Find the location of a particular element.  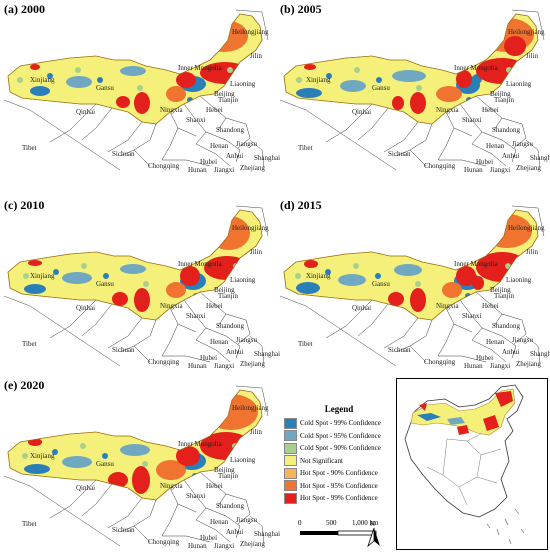

scale-bar: 0 500 1,000 km is located at coordinates (344, 529).